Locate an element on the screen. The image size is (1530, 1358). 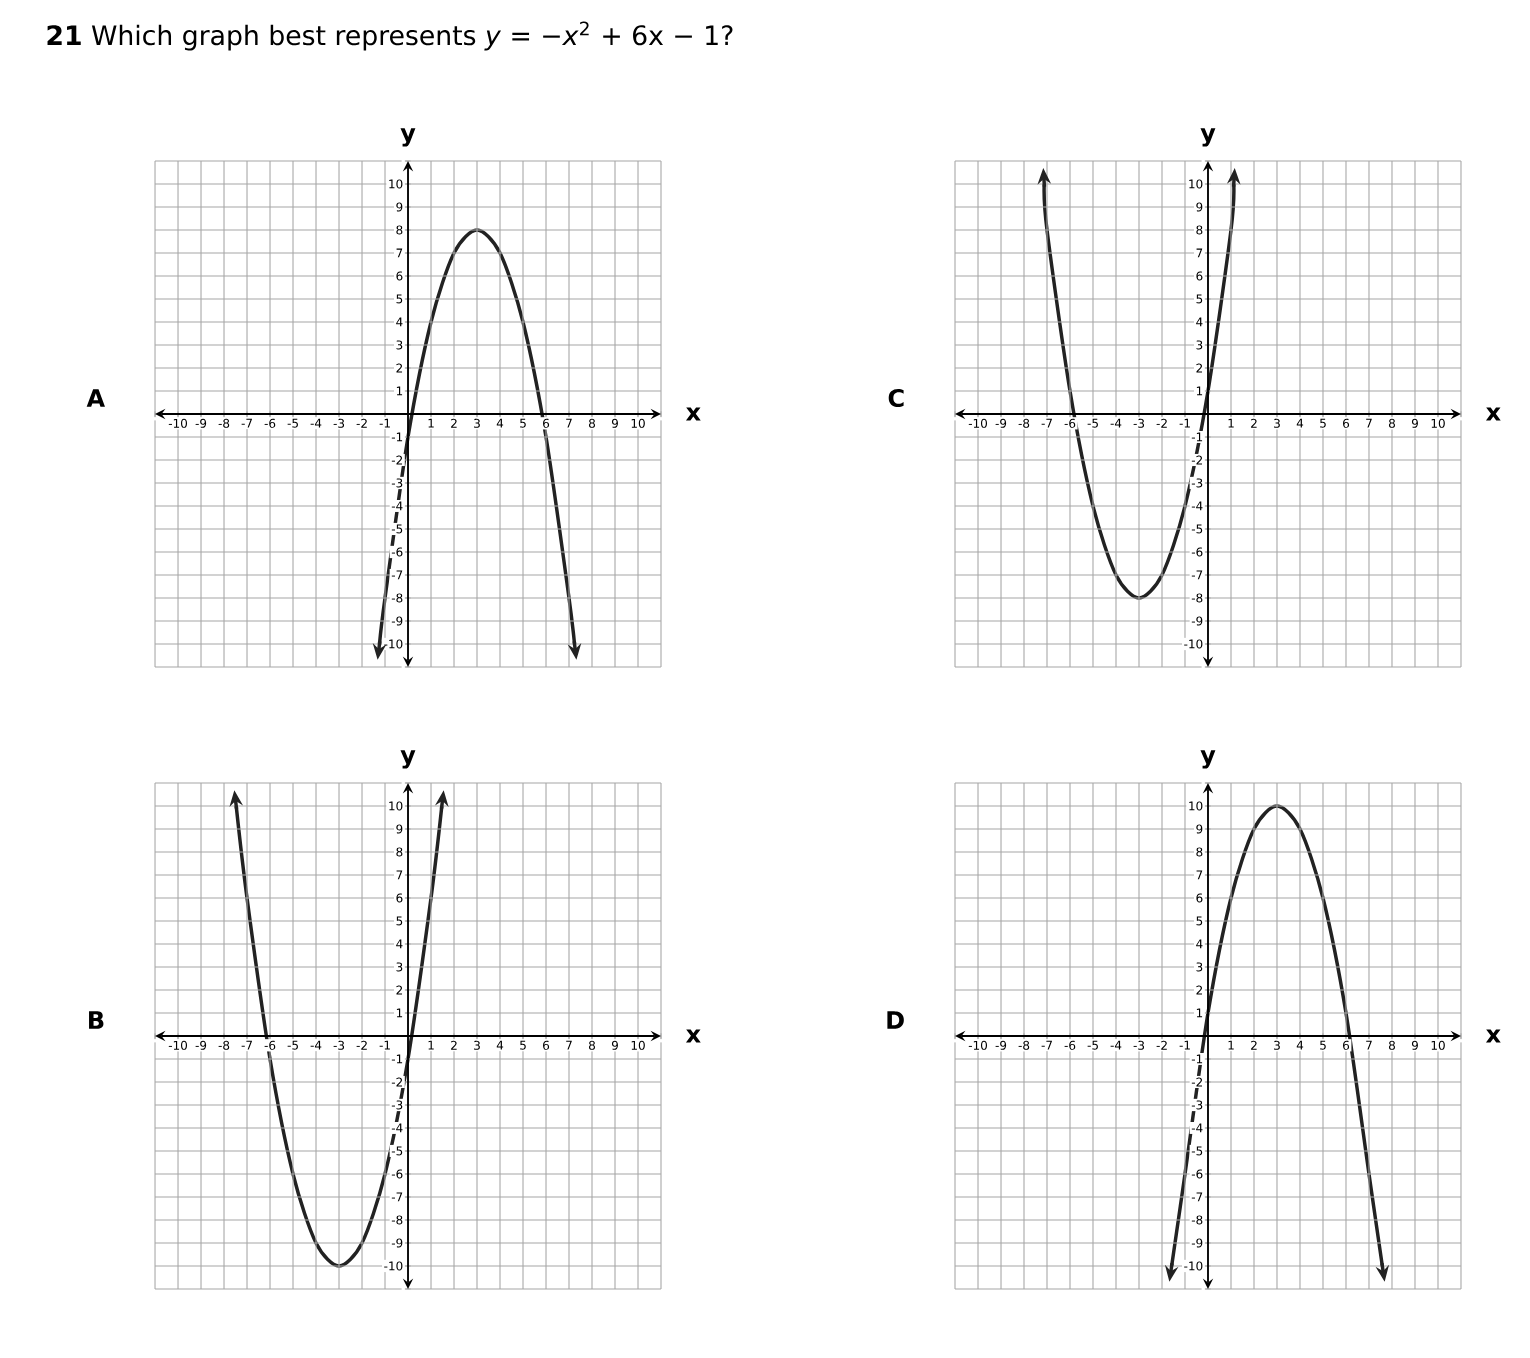
text: 21 Which graph best represents y = −x$^{2}$ + 6x − 1? is located at coordinates (390, 36).